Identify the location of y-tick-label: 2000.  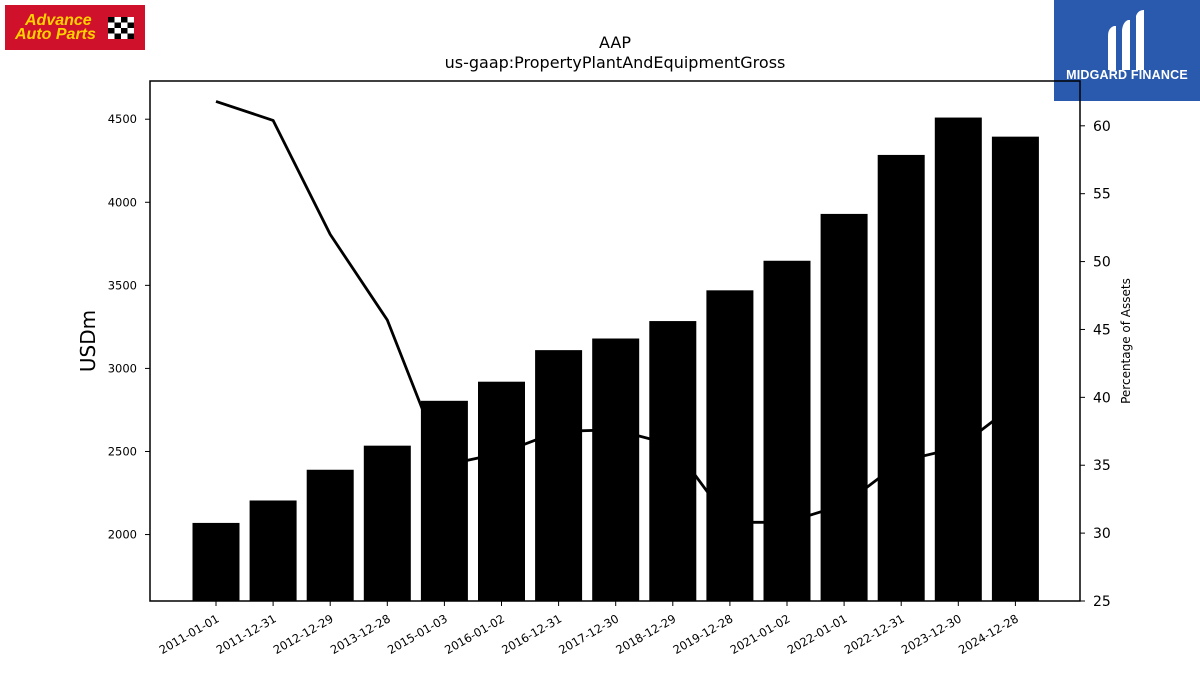
(122, 535).